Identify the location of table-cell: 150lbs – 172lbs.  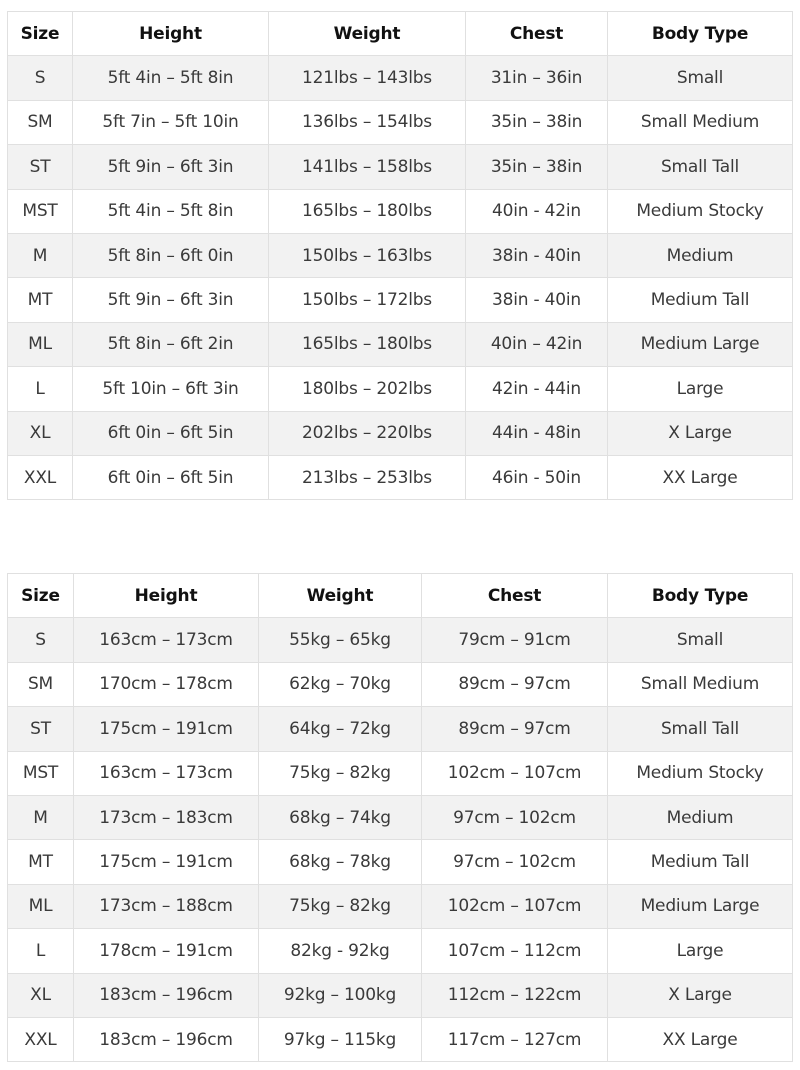
(367, 300).